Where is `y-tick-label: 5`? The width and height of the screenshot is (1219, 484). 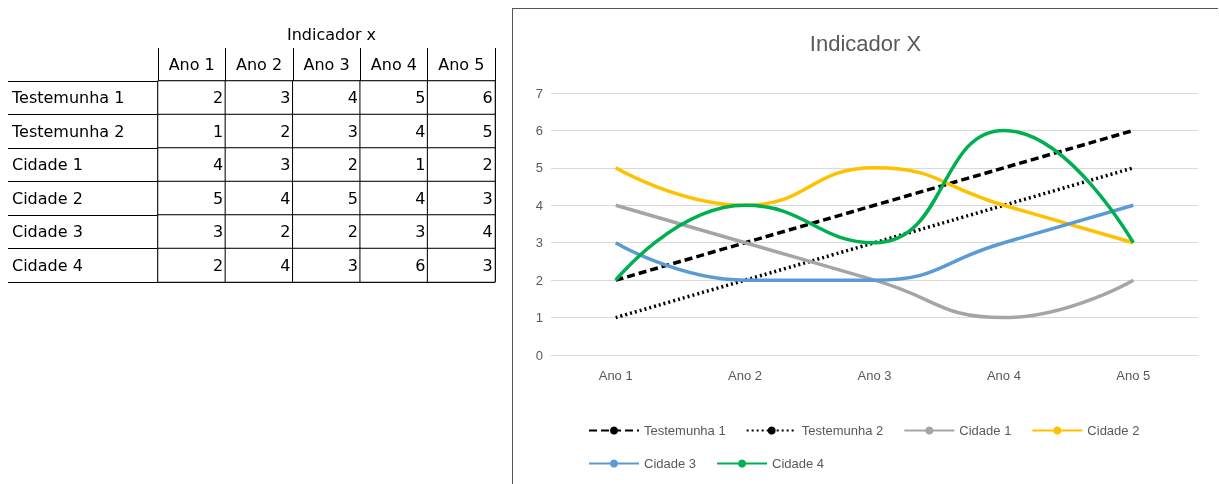
y-tick-label: 5 is located at coordinates (539, 168).